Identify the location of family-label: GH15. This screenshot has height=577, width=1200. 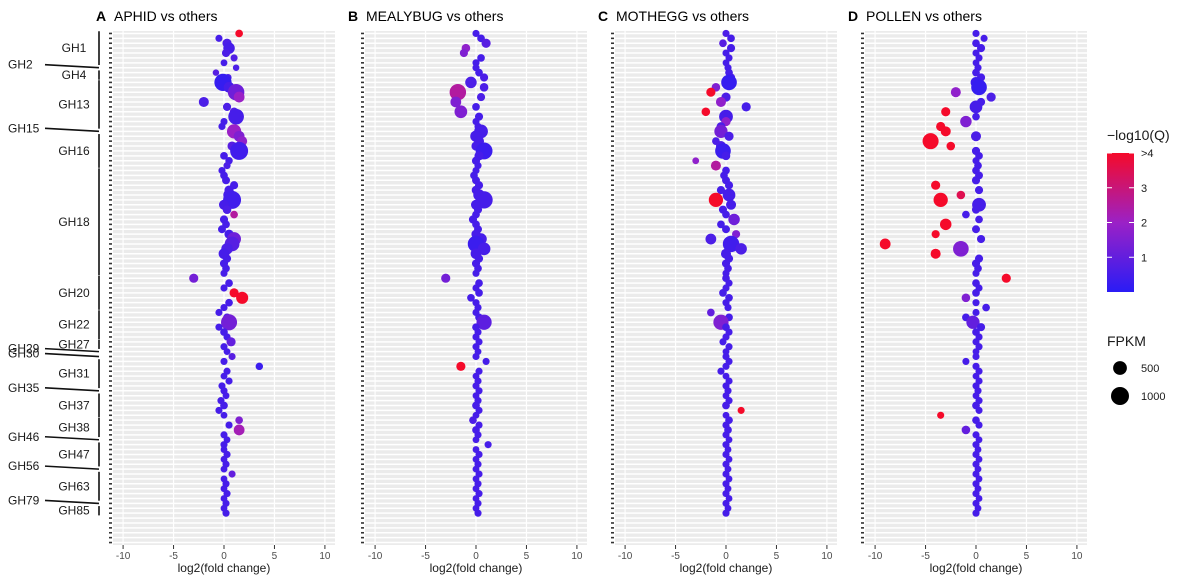
(24, 128).